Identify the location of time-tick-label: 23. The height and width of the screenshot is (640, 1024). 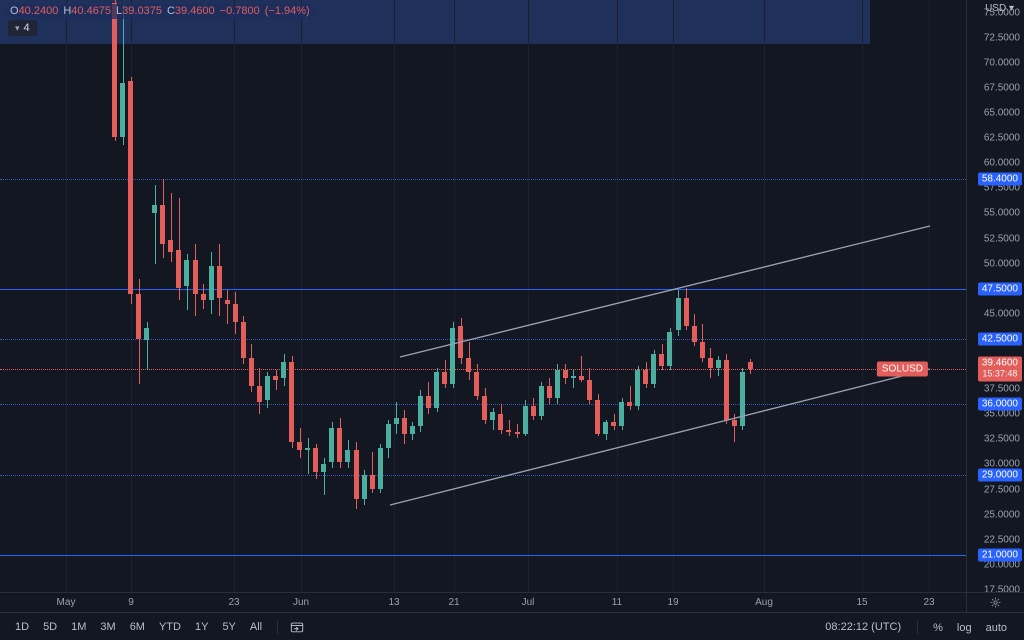
(929, 602).